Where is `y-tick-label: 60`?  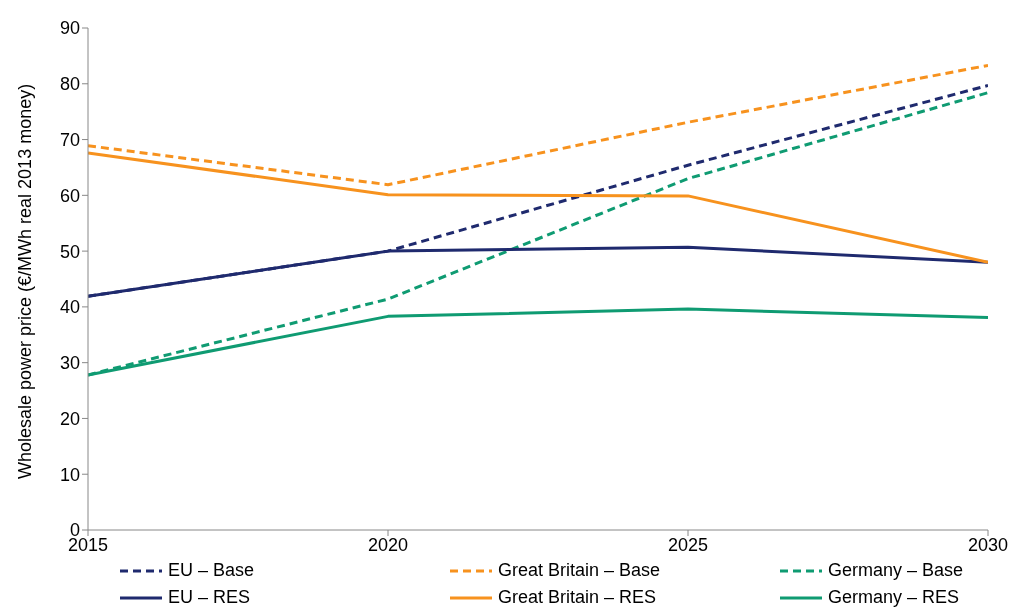 y-tick-label: 60 is located at coordinates (69, 195).